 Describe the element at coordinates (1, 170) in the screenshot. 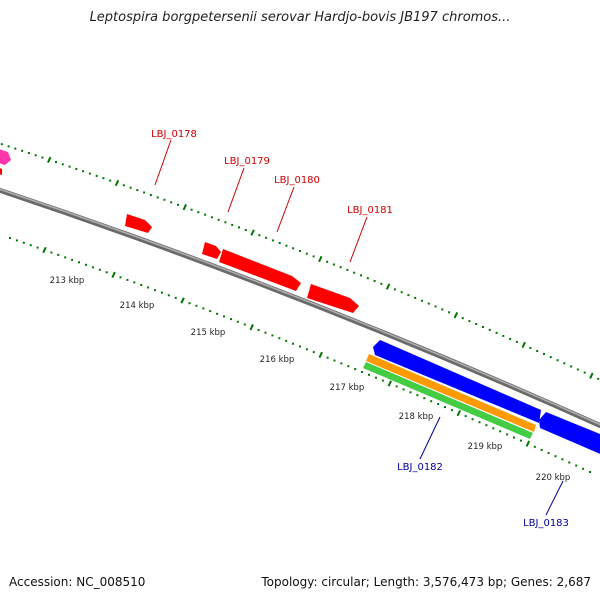

I see `red-feature-edge` at that location.